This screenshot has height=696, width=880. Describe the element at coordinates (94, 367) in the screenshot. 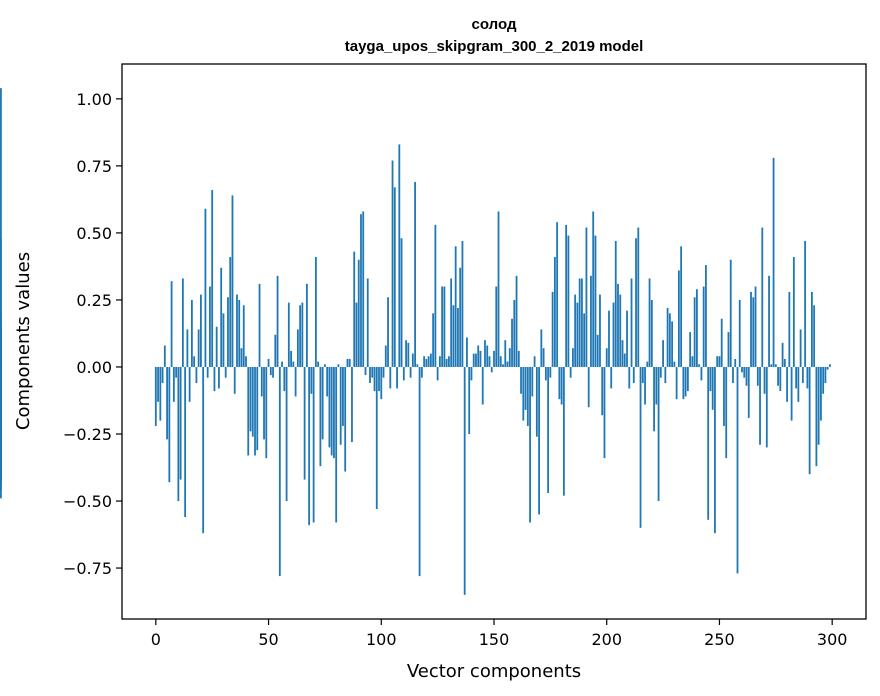

I see `y-tick-label: 0.00` at that location.